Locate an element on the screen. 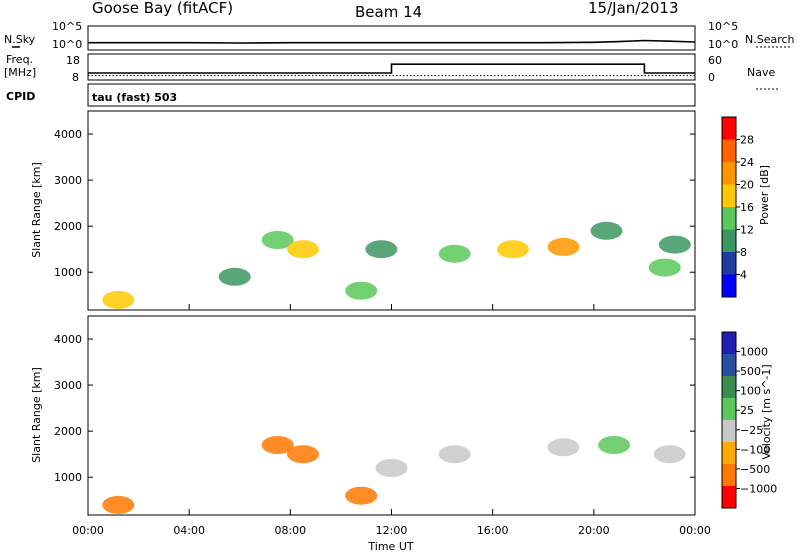 The width and height of the screenshot is (800, 554). colorbar-tick-label-3: −25 is located at coordinates (751, 430).